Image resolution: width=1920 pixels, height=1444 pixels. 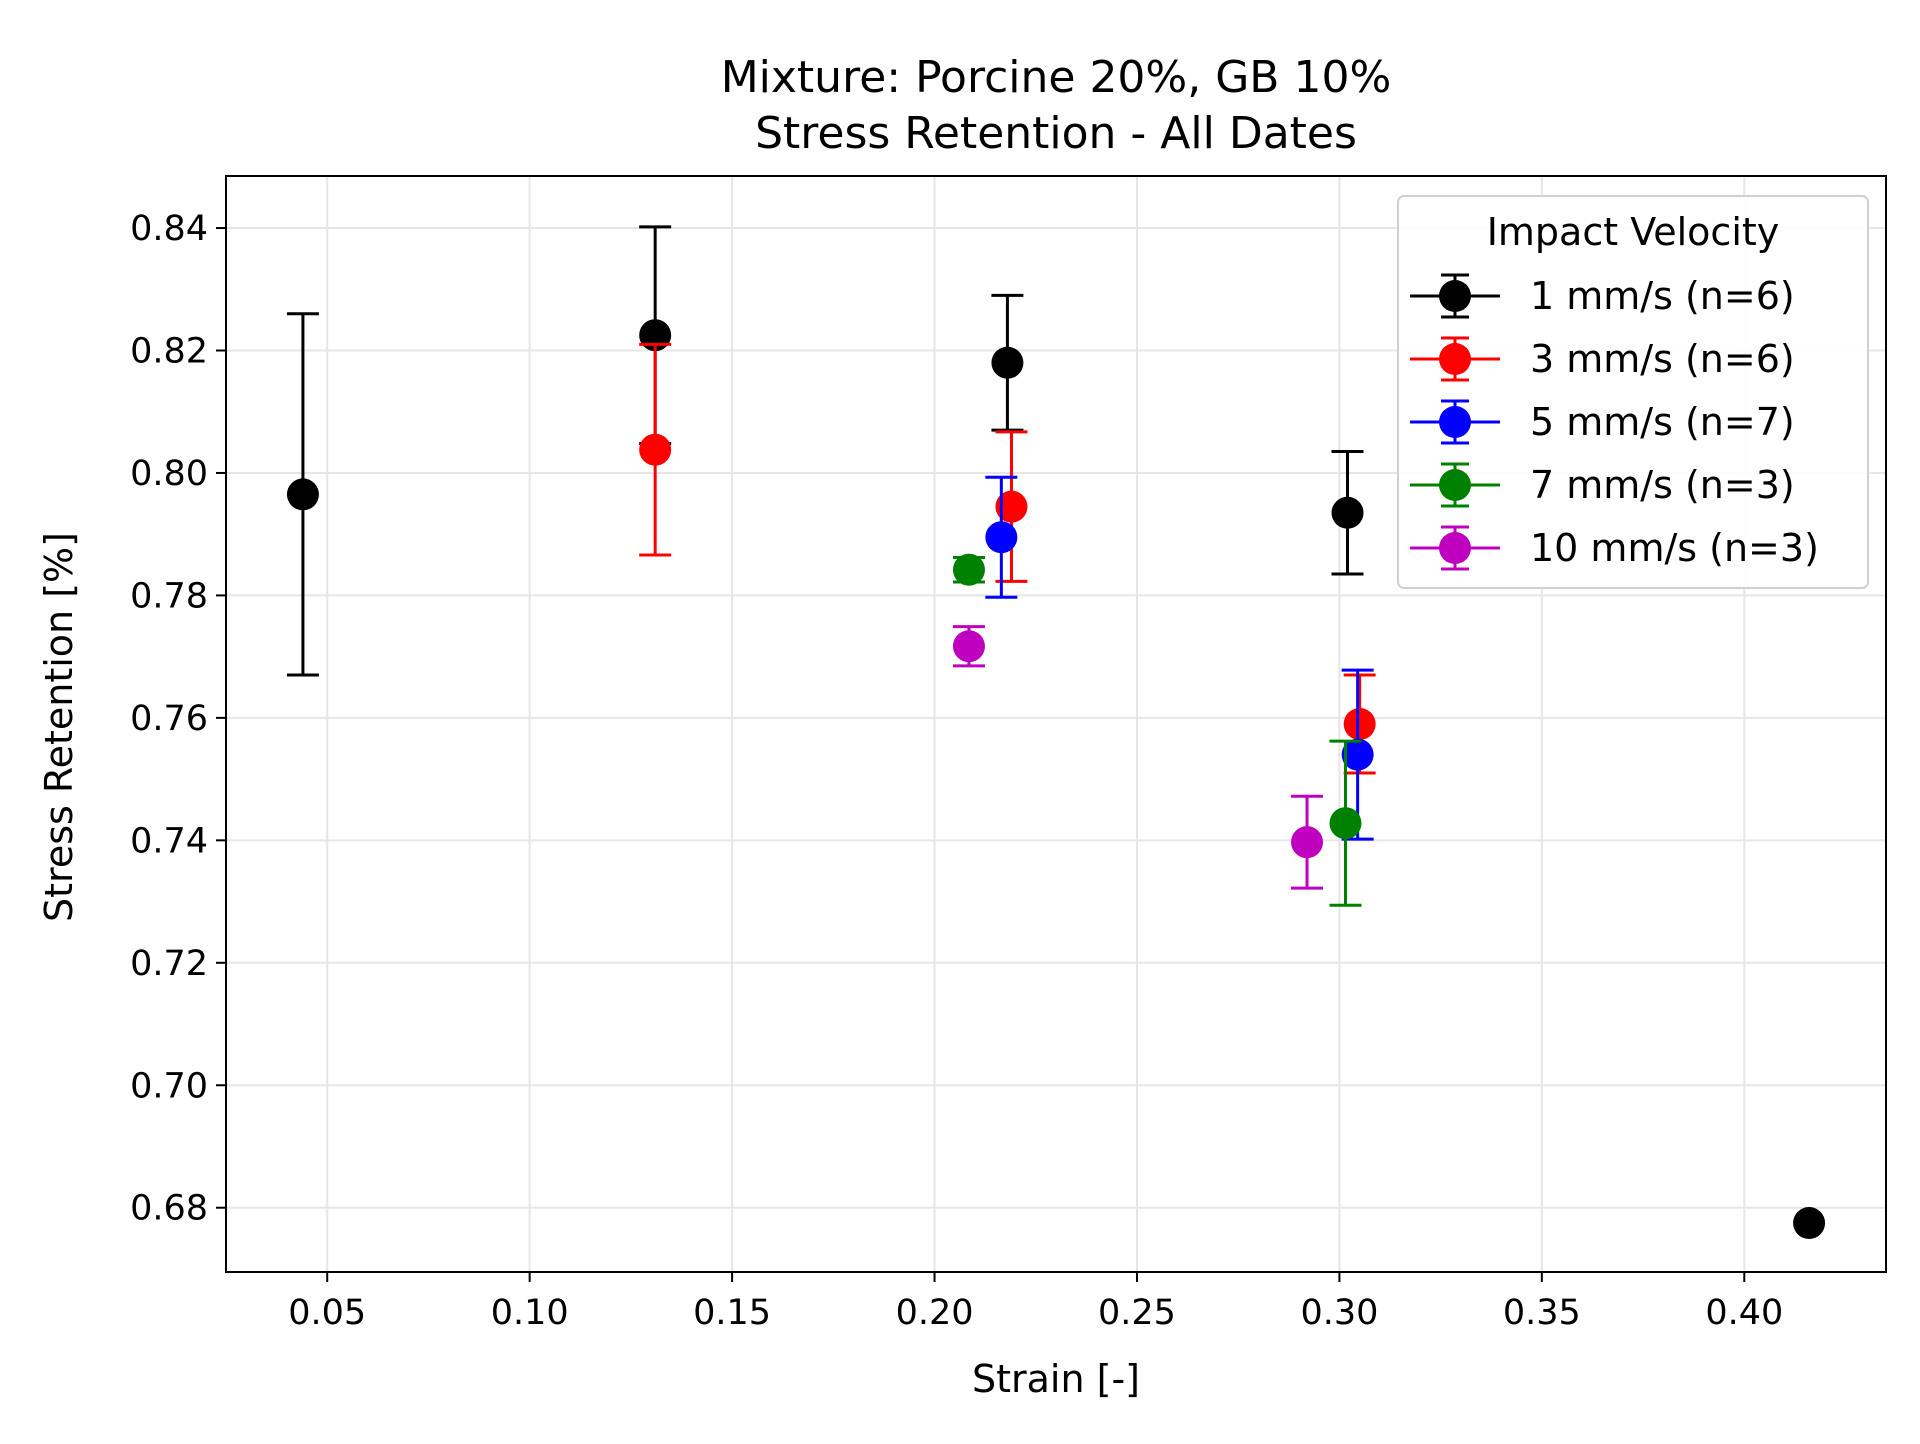 I want to click on y-tick-label: 0.78, so click(x=169, y=596).